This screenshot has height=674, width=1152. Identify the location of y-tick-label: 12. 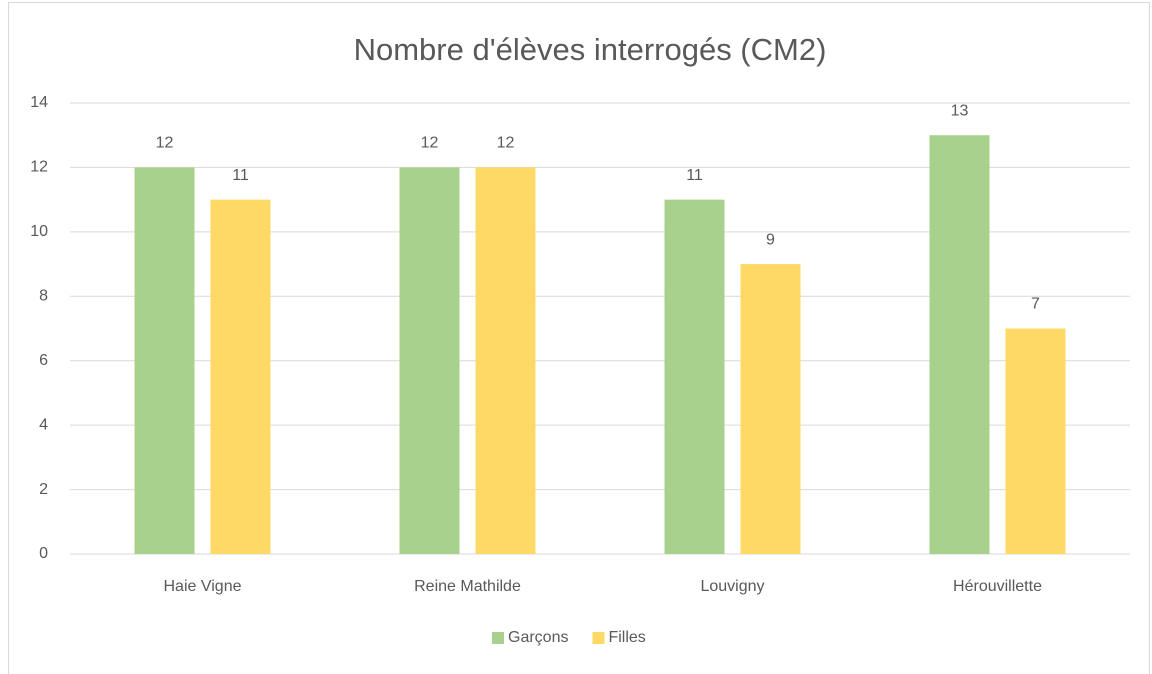
(39, 167).